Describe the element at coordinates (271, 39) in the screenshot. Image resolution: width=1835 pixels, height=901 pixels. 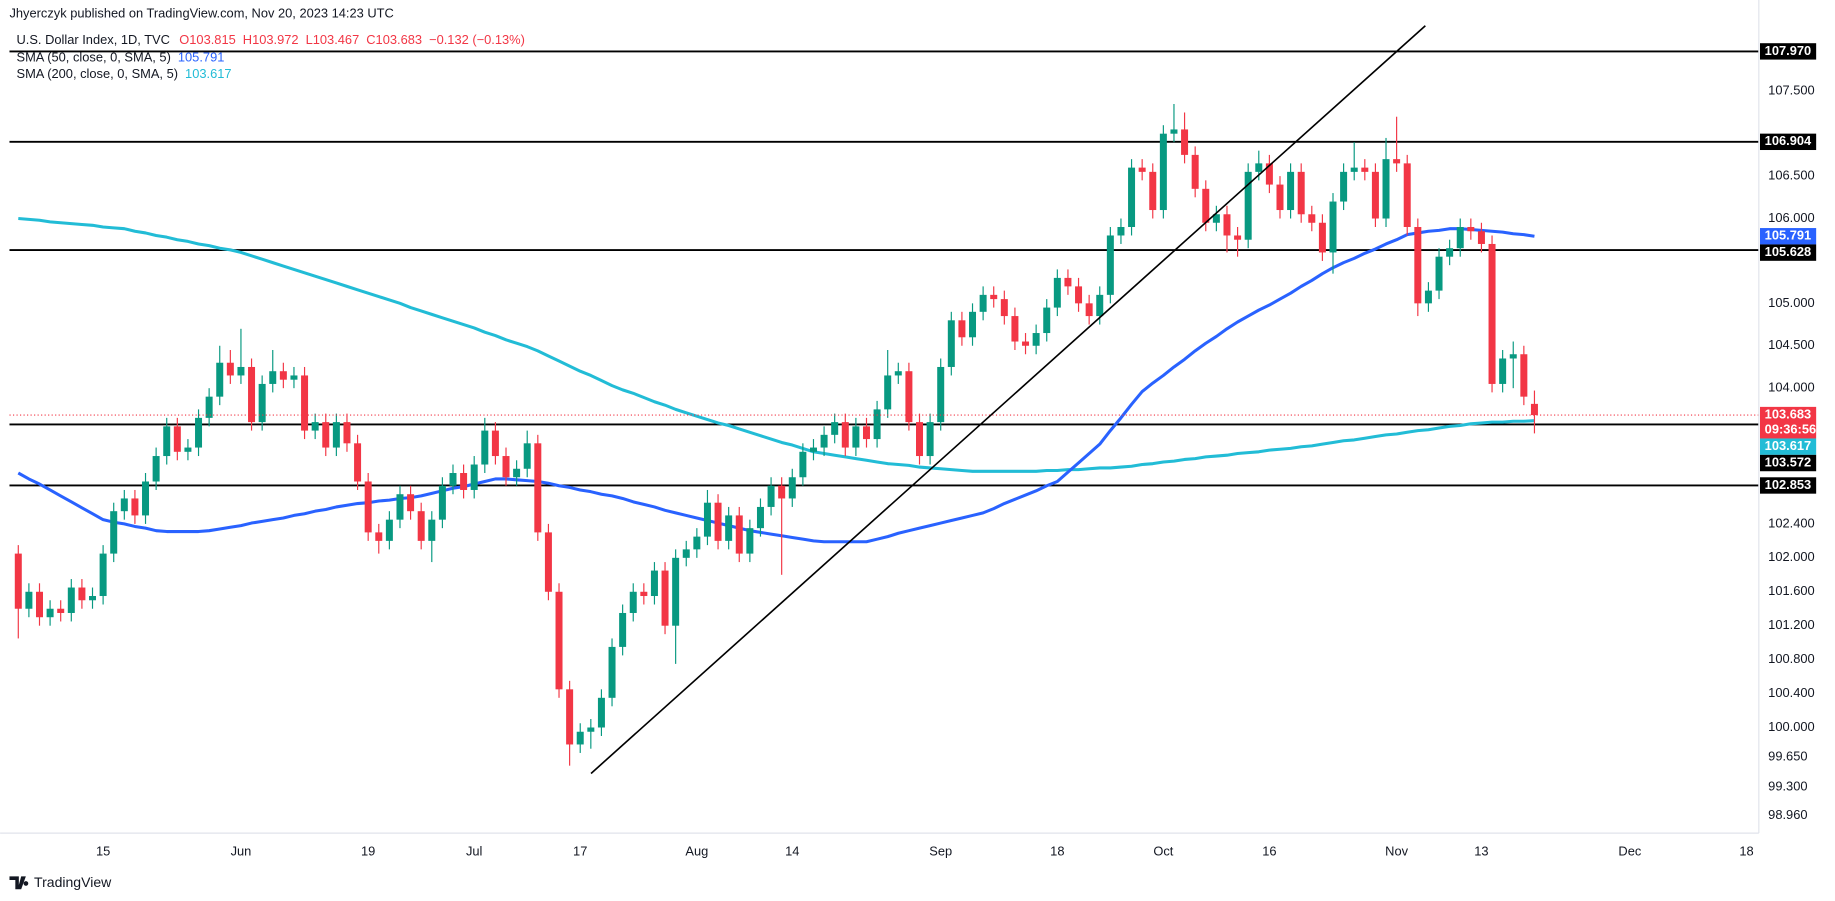
I see `legend-high: H103.972` at that location.